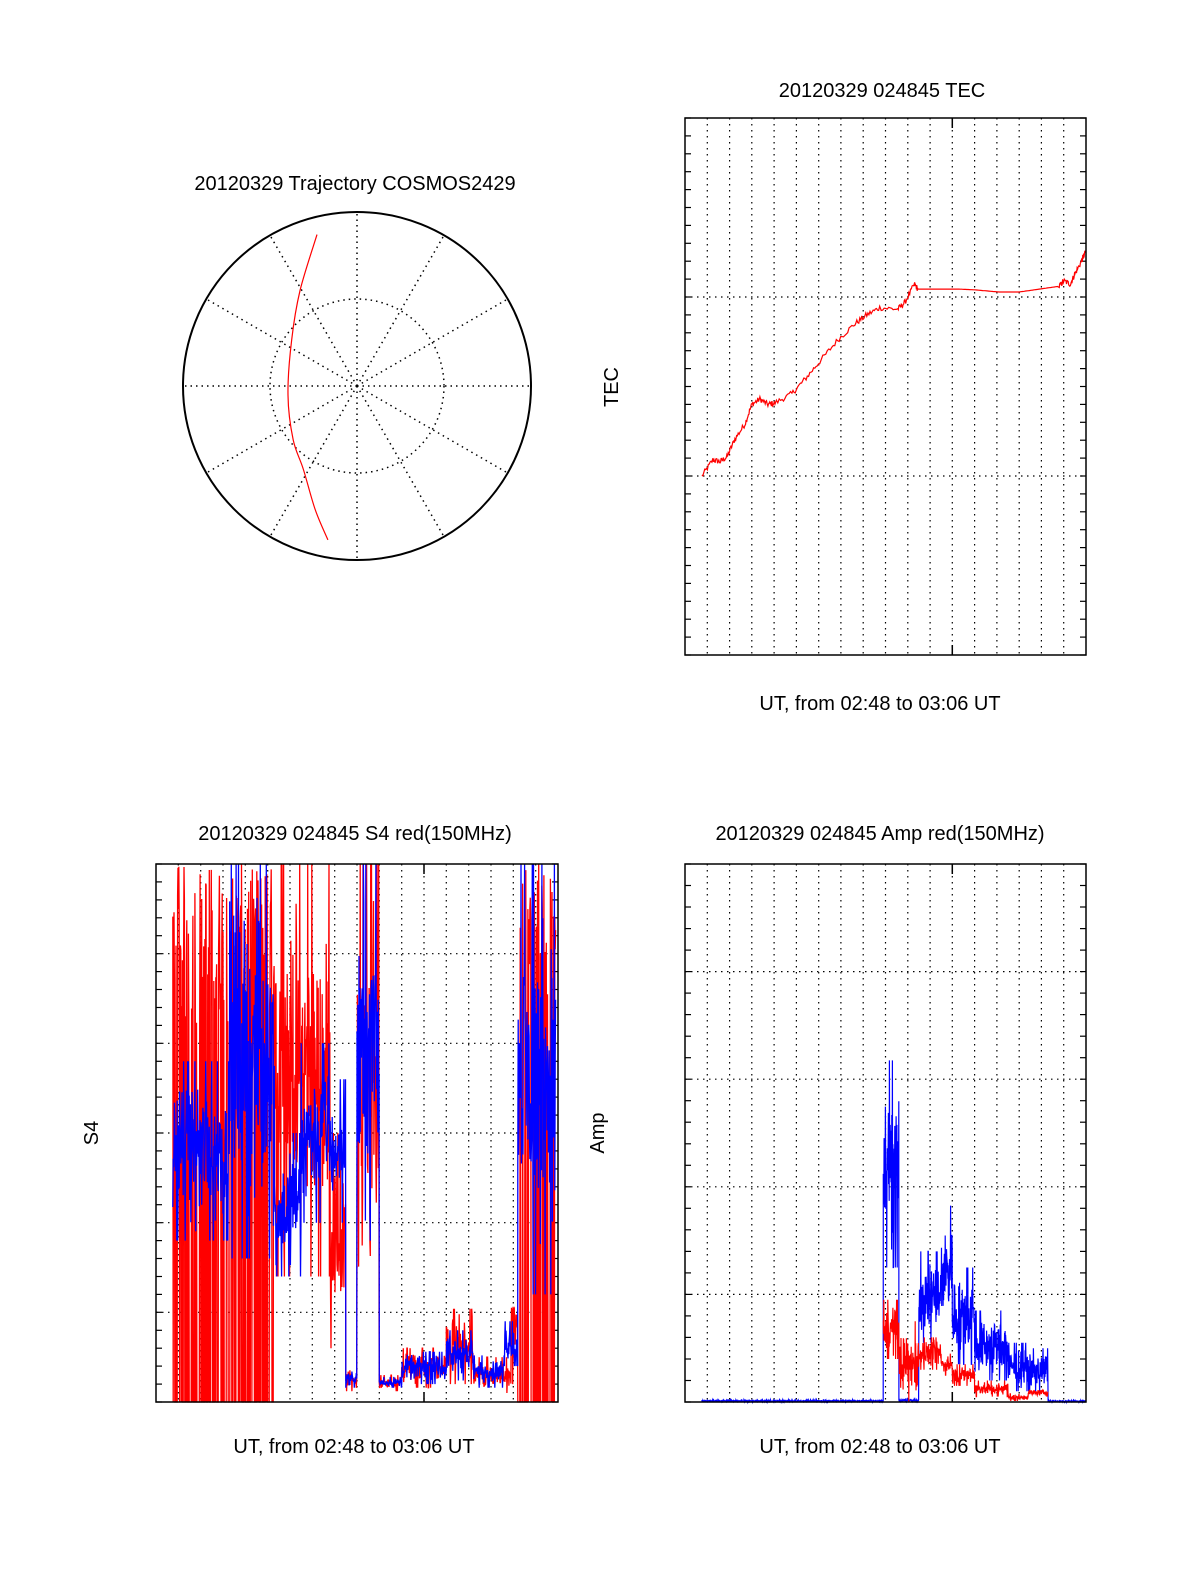  I want to click on amp-red-line, so click(965, 1351).